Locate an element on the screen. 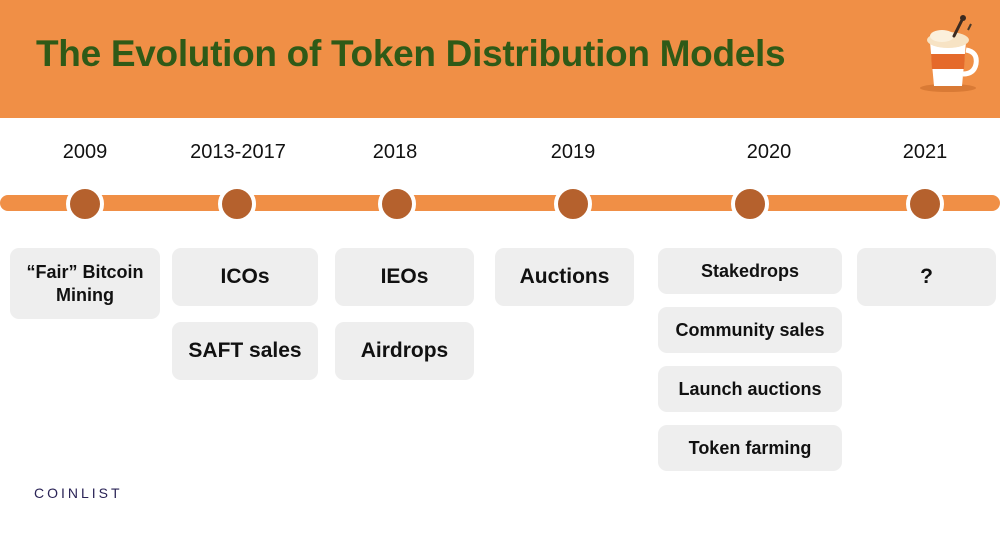 The image size is (1000, 535). timeline-node-2020 is located at coordinates (750, 204).